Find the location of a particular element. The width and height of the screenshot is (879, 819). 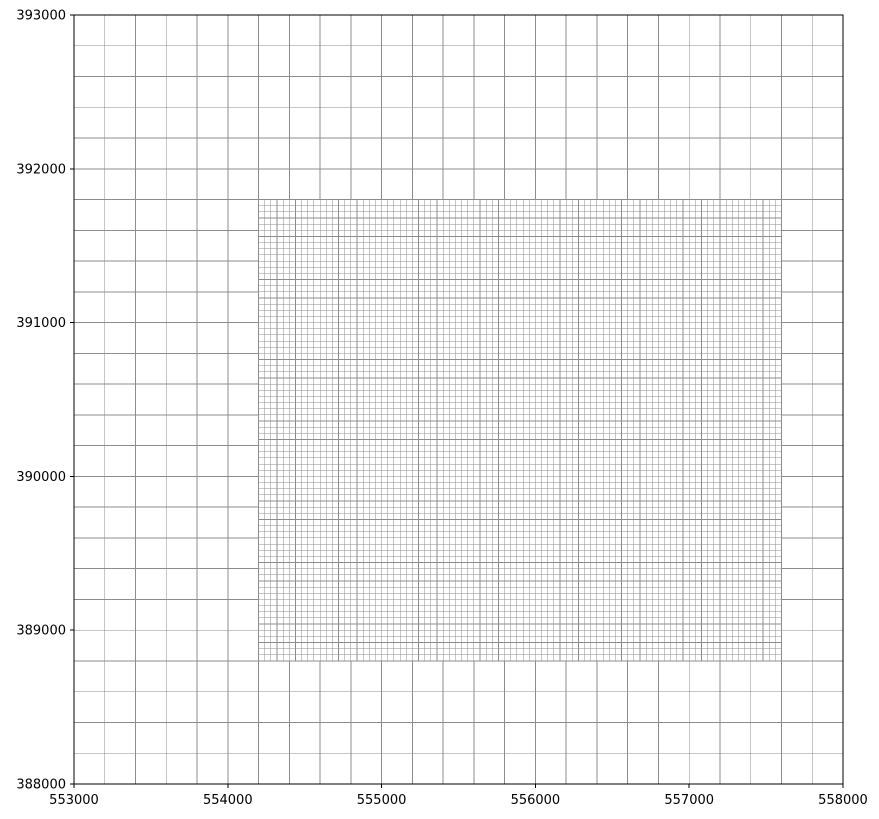

y-tick-label: 392000 is located at coordinates (41, 169).